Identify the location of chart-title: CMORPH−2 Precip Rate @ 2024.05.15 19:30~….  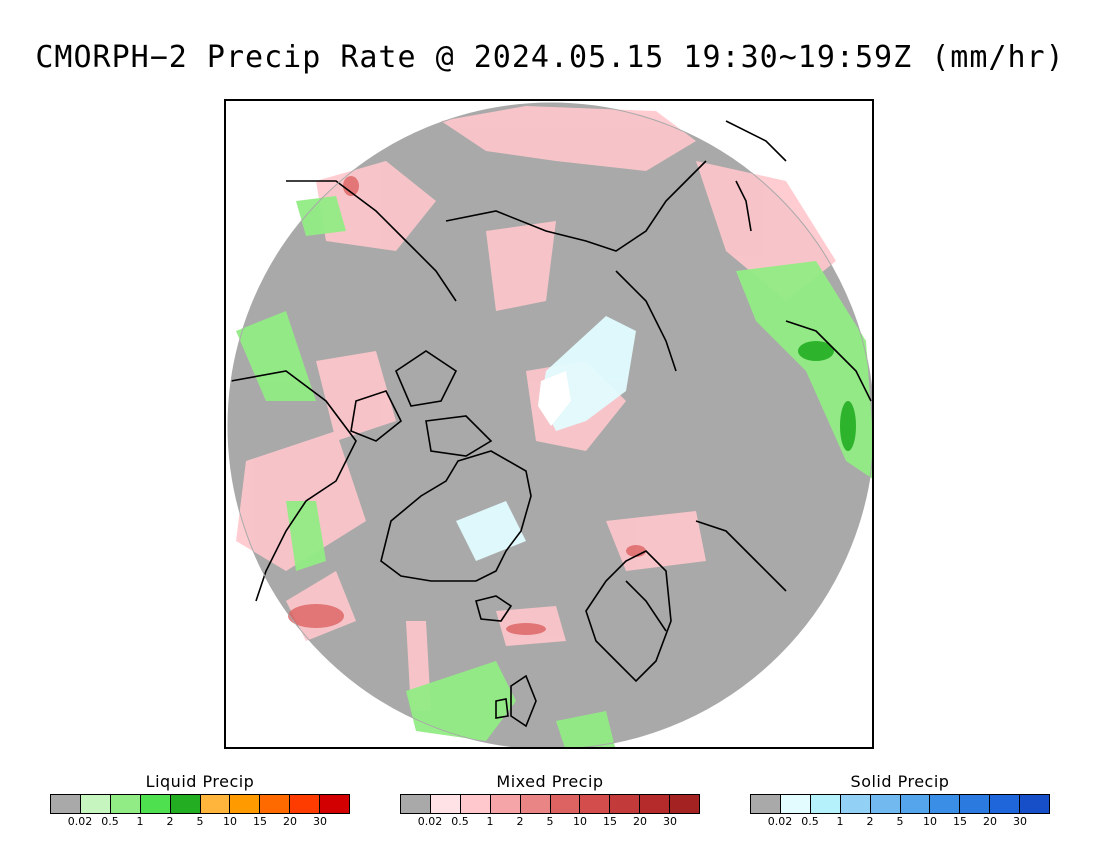
(550, 57).